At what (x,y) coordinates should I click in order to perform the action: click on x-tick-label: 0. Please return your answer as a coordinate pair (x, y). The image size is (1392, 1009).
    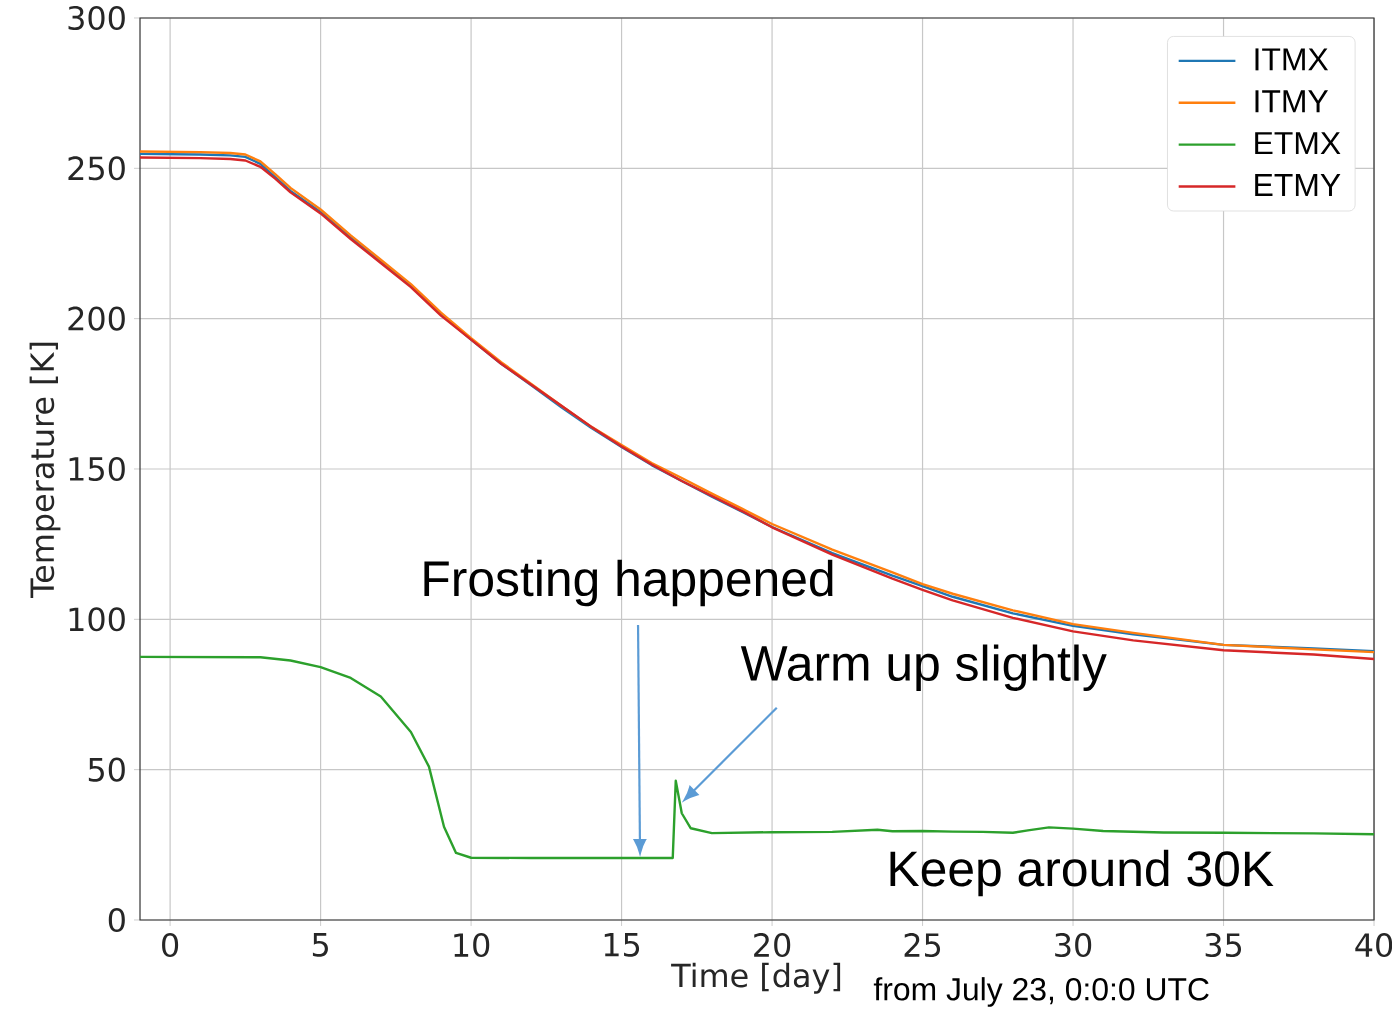
    Looking at the image, I should click on (170, 945).